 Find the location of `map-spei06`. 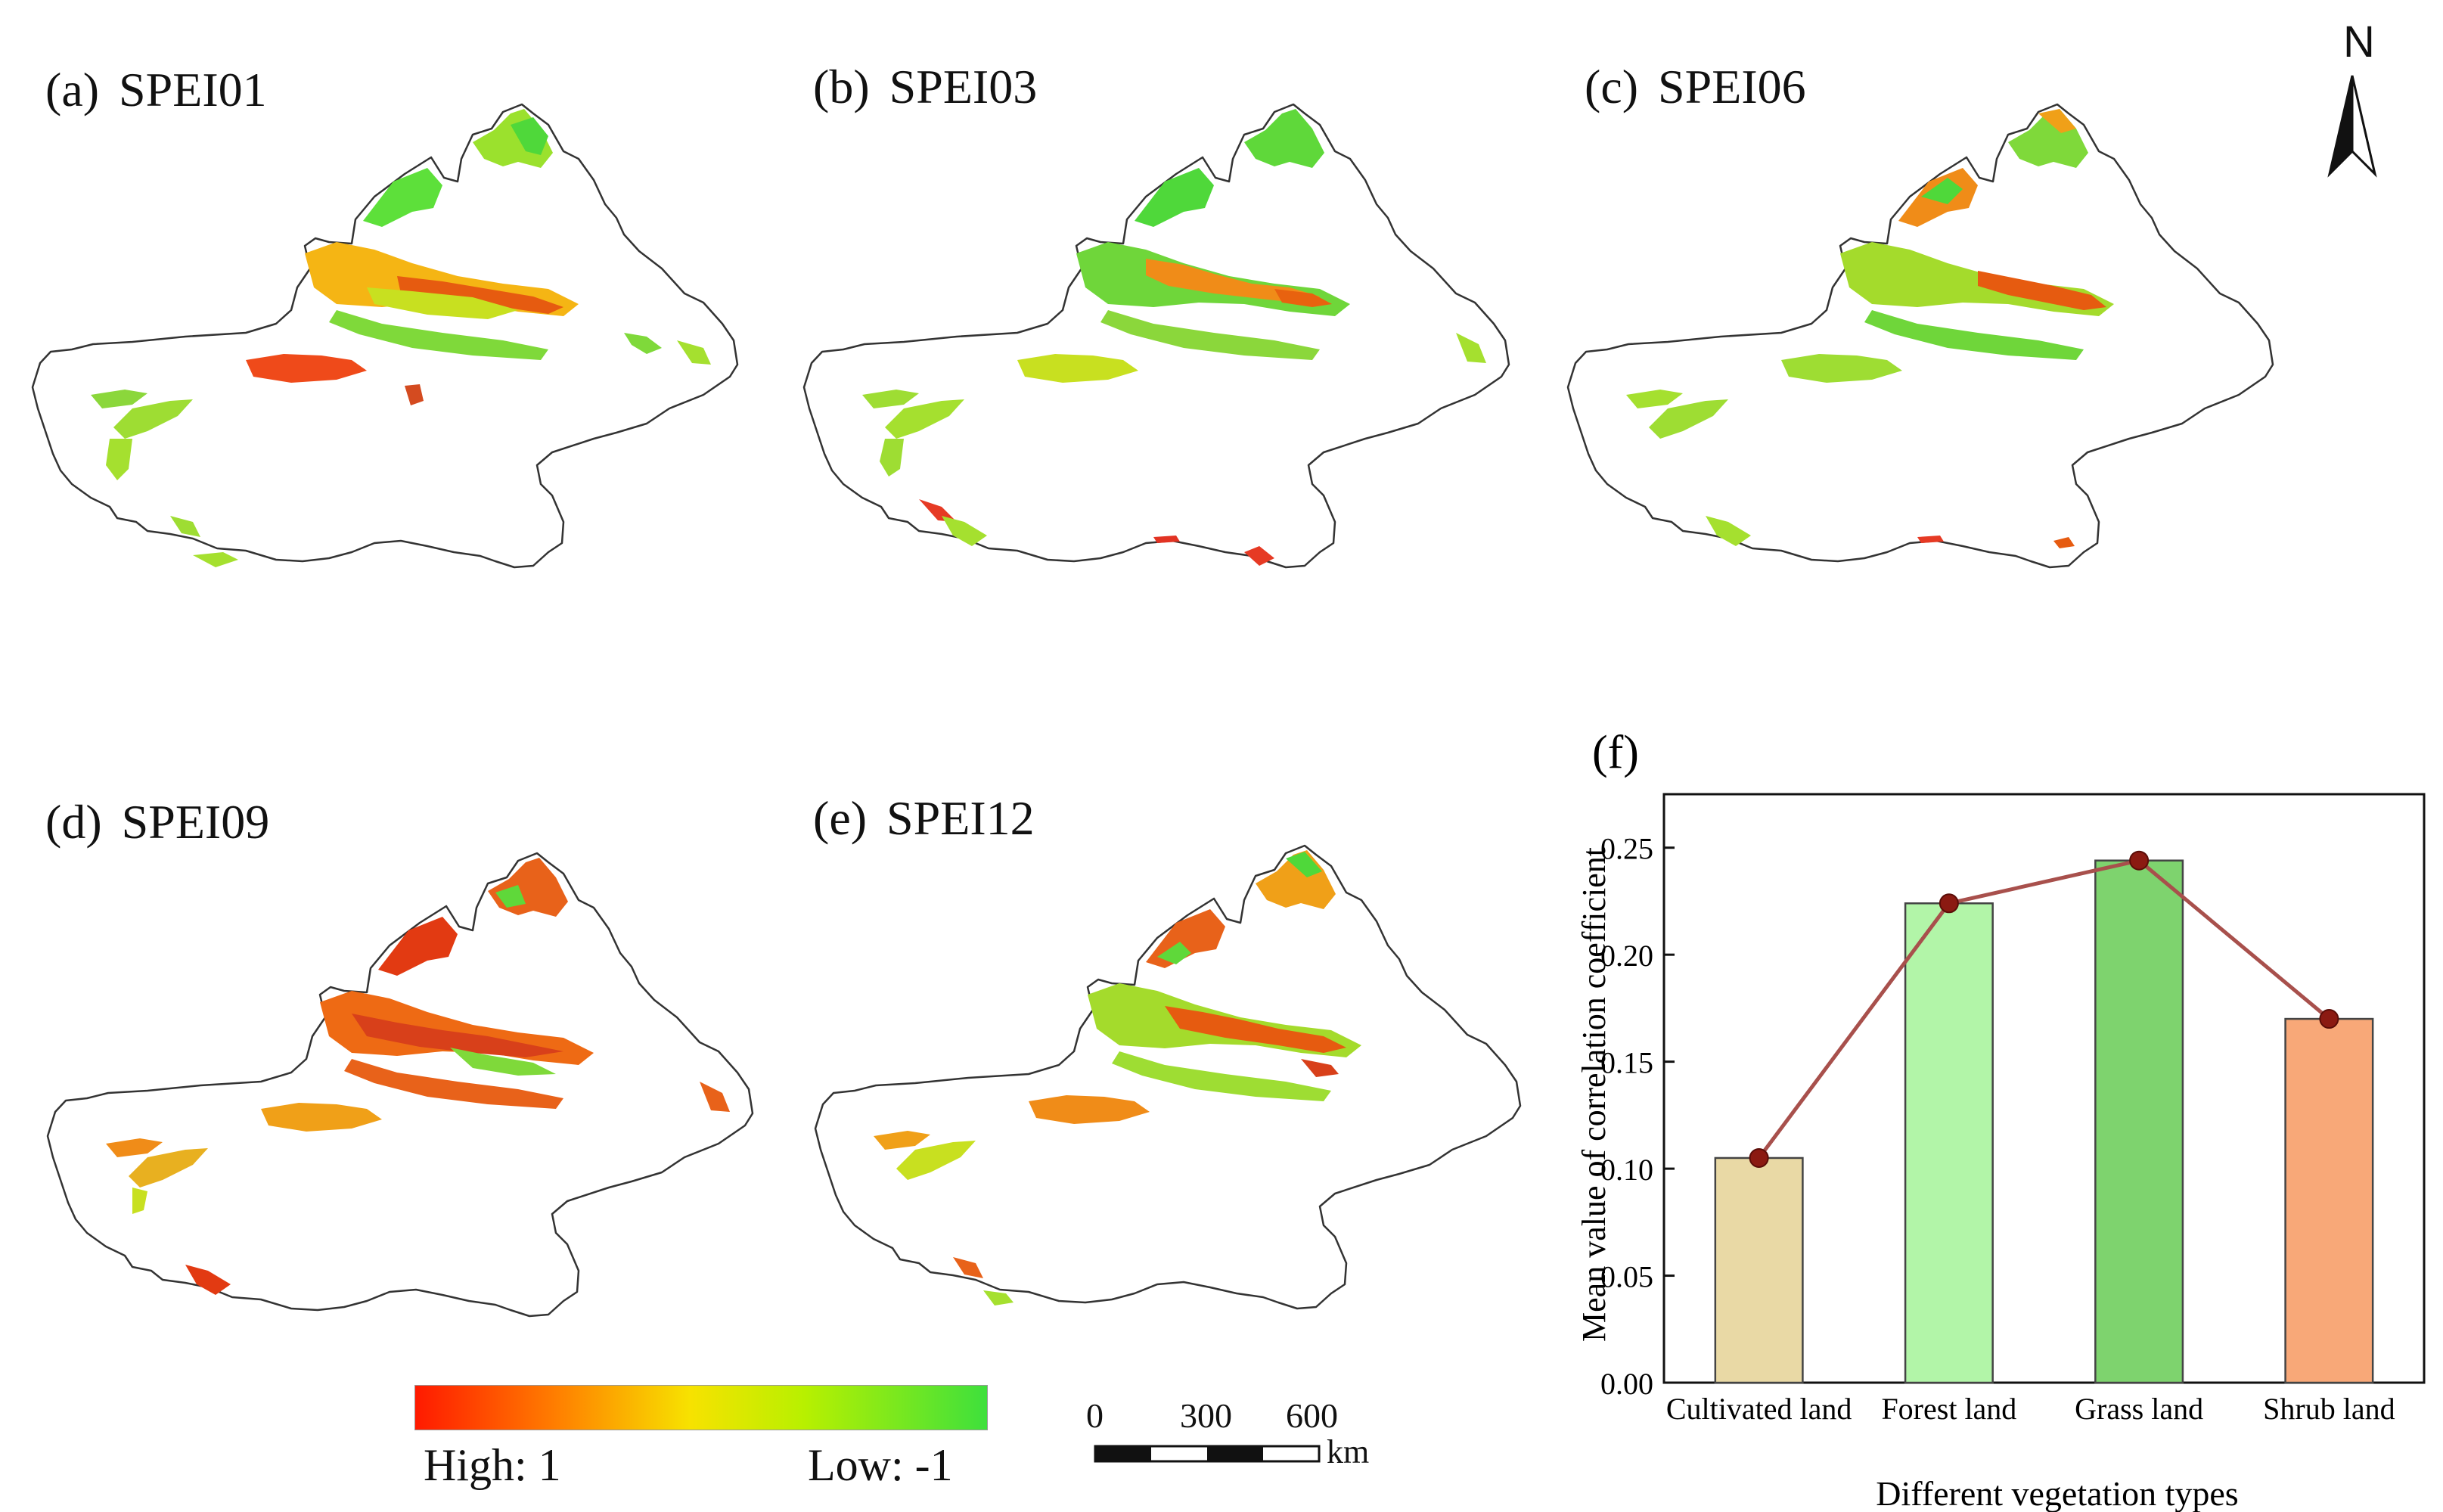

map-spei06 is located at coordinates (1920, 336).